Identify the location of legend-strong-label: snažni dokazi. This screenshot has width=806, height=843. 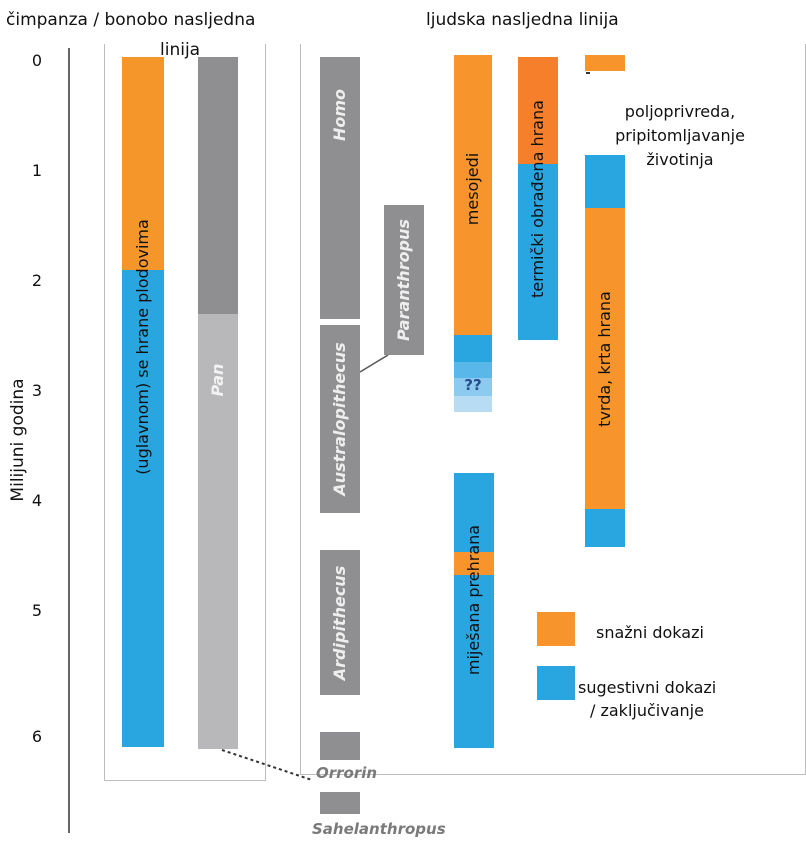
(650, 632).